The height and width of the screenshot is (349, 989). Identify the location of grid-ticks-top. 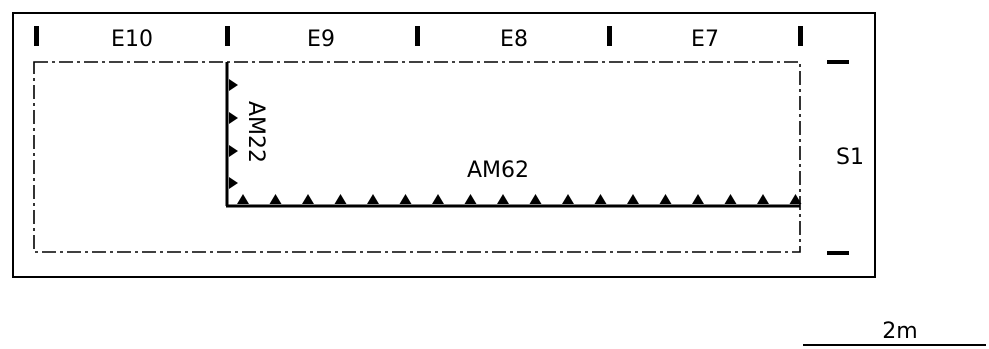
(418, 36).